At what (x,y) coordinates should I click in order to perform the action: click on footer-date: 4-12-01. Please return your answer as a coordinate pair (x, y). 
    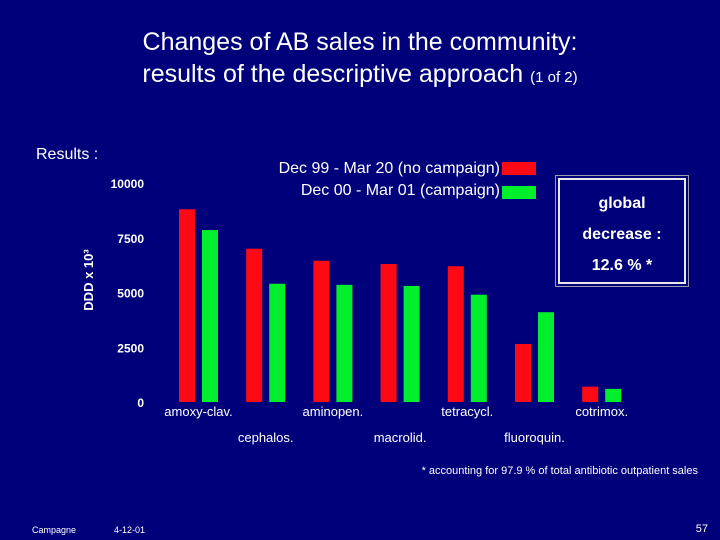
    Looking at the image, I should click on (130, 530).